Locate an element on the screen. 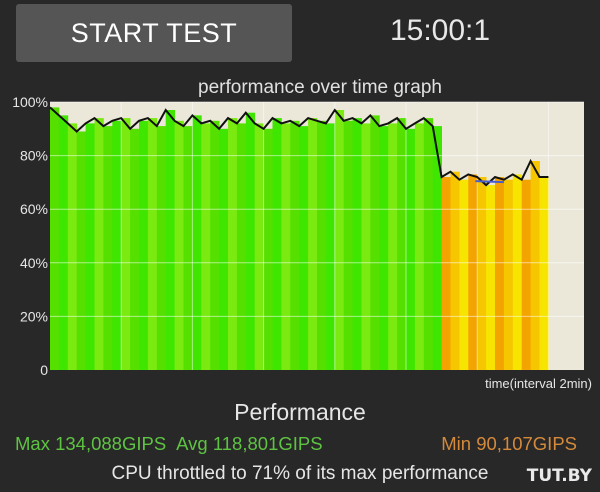  start-test-button: START TEST is located at coordinates (154, 33).